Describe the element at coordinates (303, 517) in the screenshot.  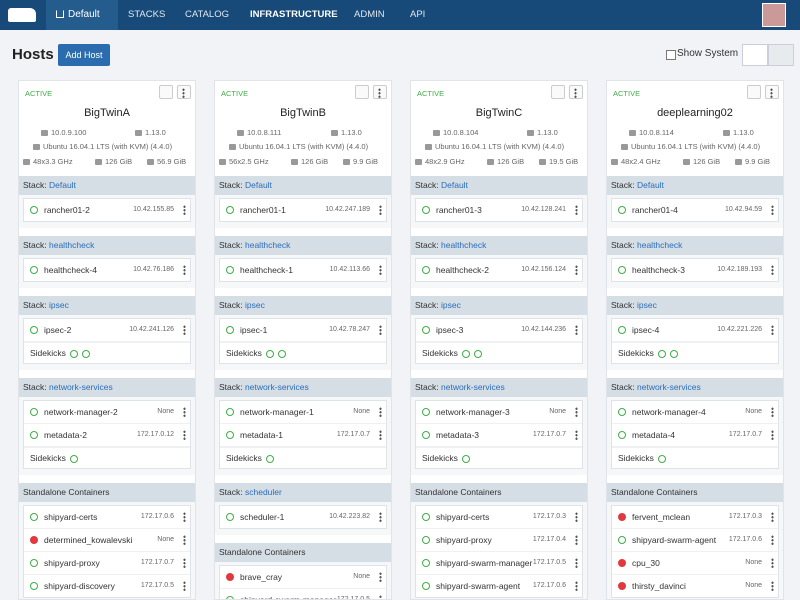
I see `container-row: scheduler-1 10.42.223.82` at that location.